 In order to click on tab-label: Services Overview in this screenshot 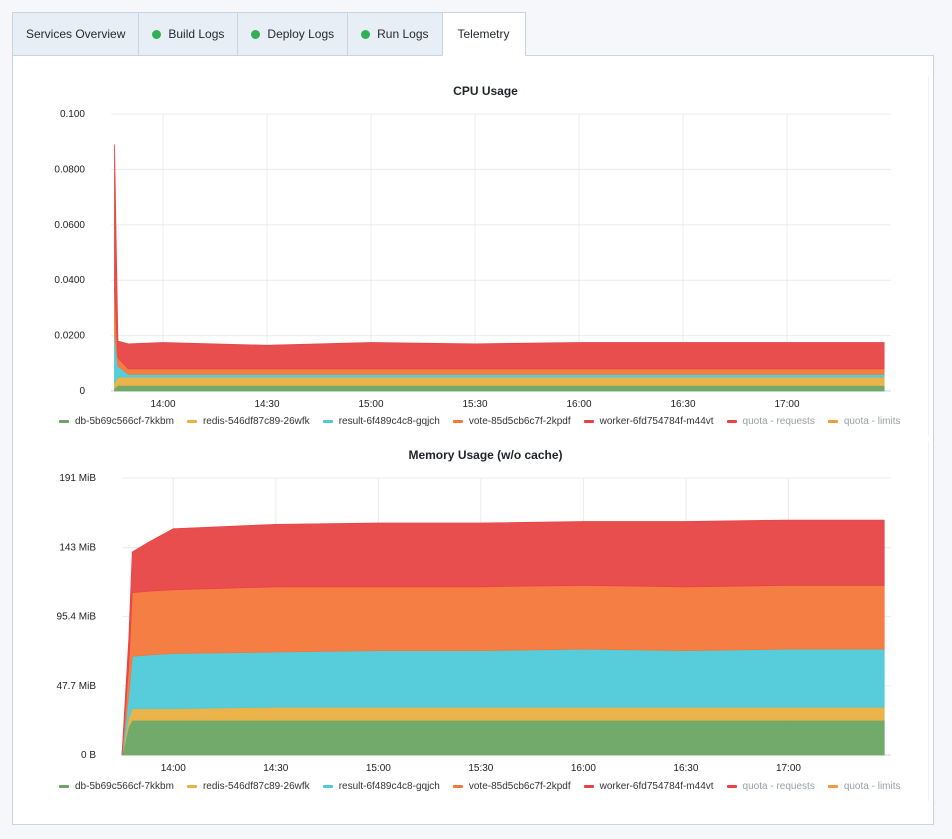, I will do `click(76, 34)`.